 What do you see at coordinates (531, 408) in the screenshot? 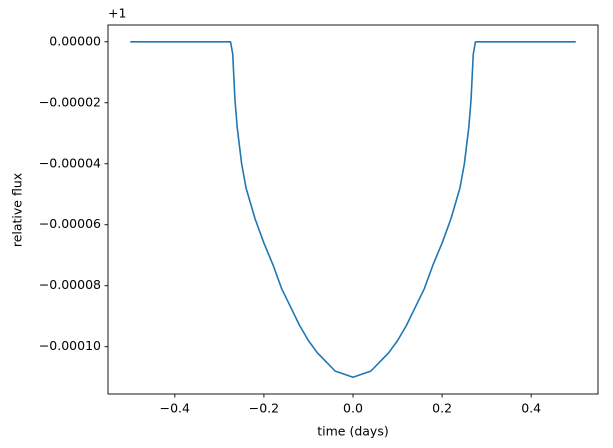
I see `x-tick-label: 0.4` at bounding box center [531, 408].